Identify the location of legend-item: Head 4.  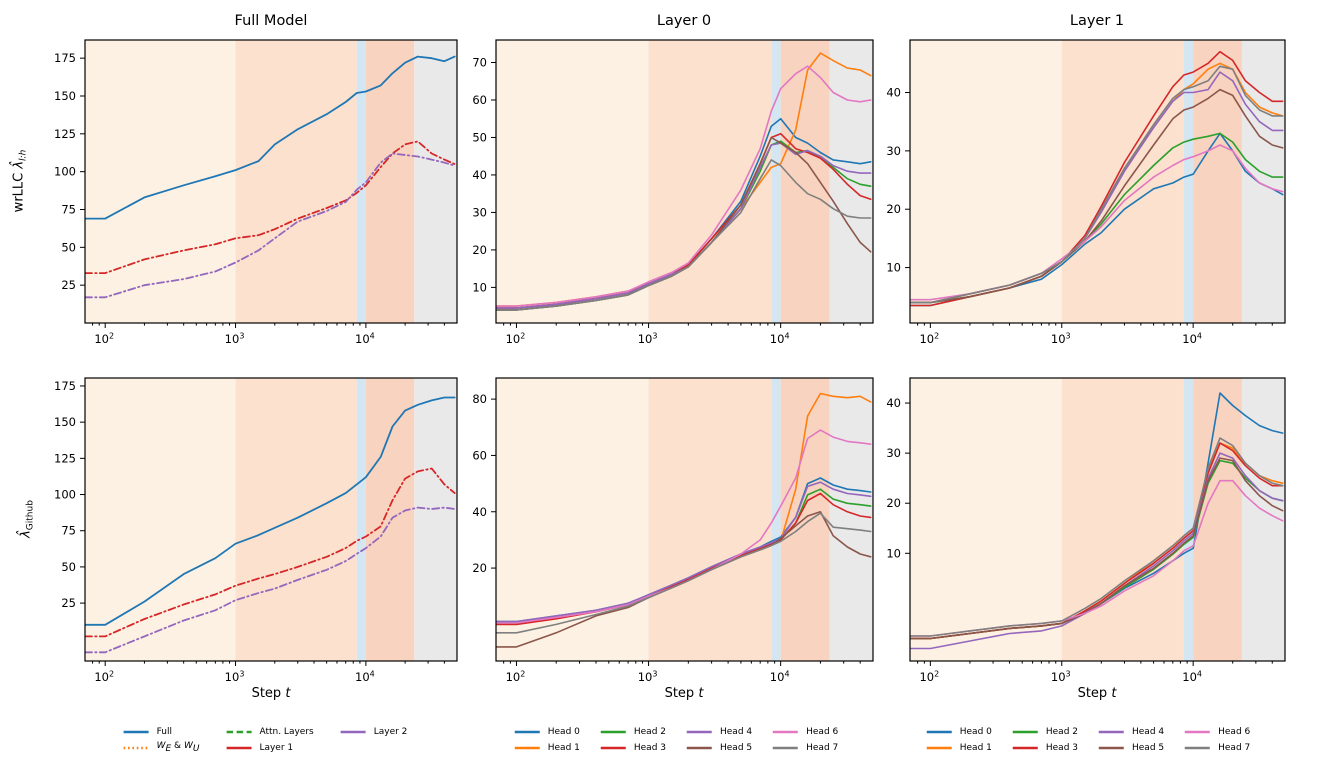
(1131, 732).